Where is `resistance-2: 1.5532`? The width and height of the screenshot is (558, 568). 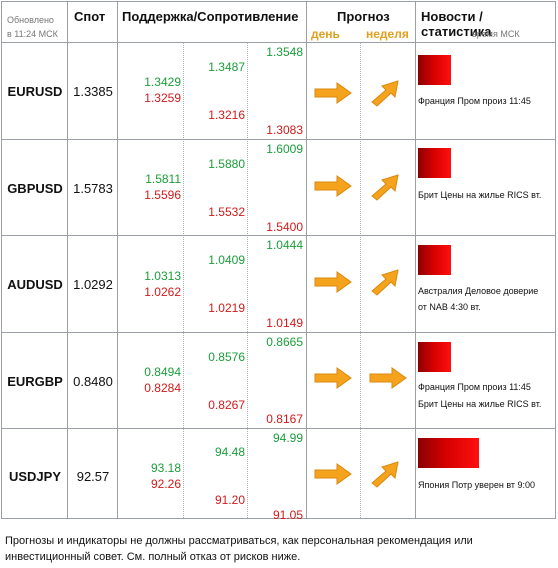
resistance-2: 1.5532 is located at coordinates (226, 212).